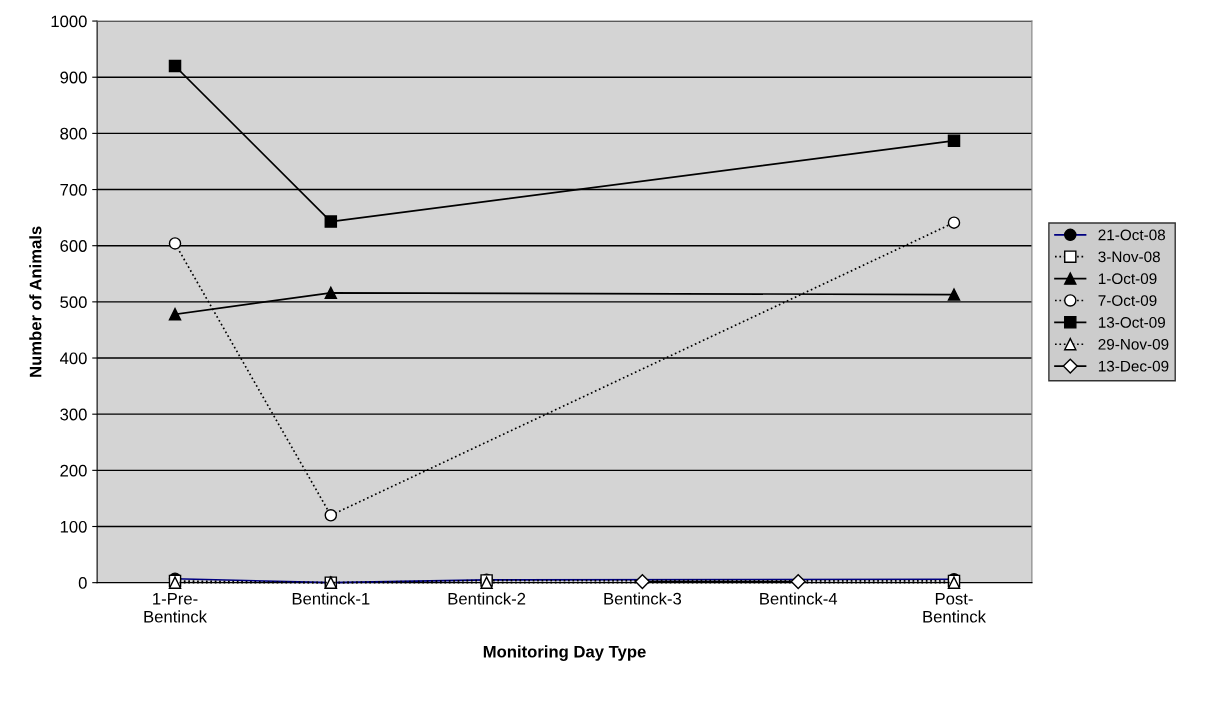 This screenshot has height=702, width=1214. Describe the element at coordinates (73, 302) in the screenshot. I see `y-tick-label: 500` at that location.